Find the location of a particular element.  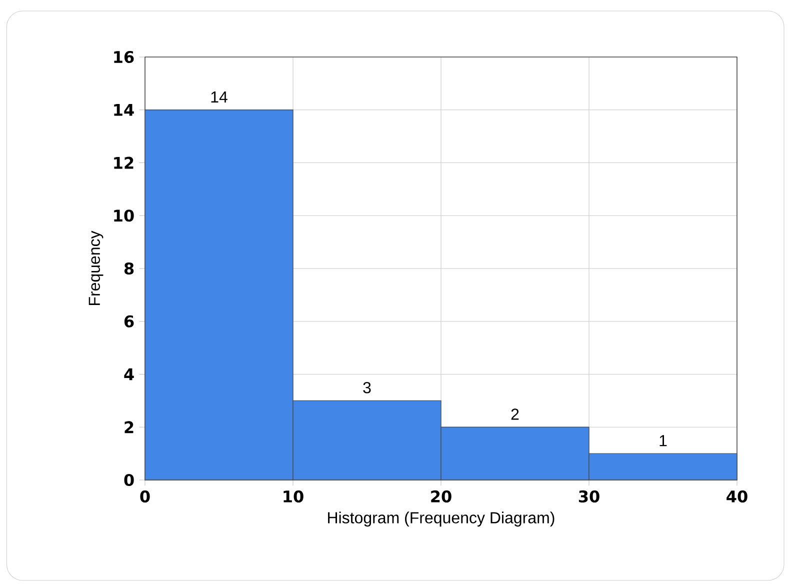

y-tick-label: 12 is located at coordinates (124, 162).